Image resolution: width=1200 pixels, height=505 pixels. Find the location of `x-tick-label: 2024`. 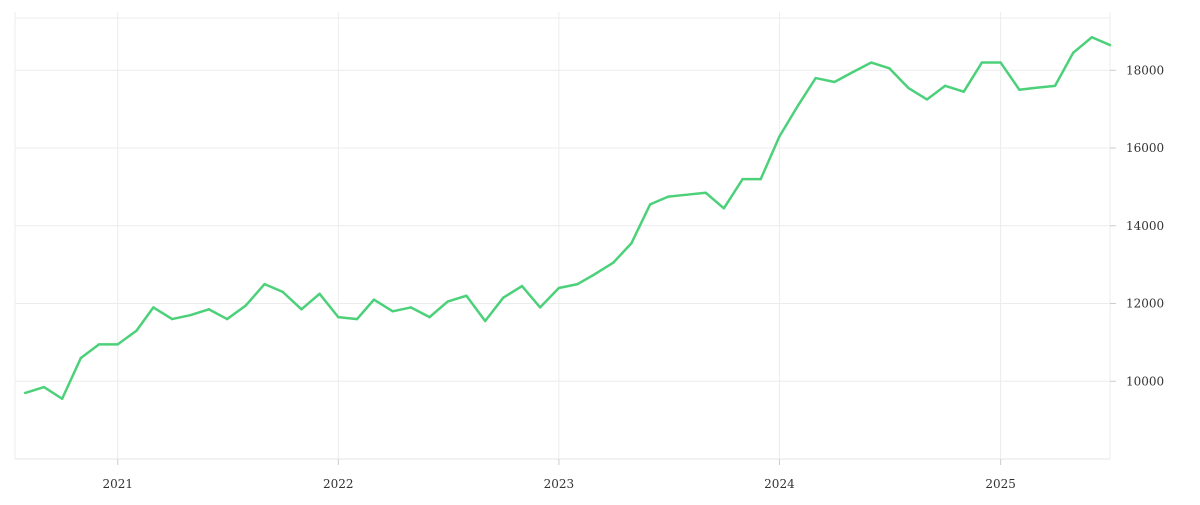

x-tick-label: 2024 is located at coordinates (779, 484).